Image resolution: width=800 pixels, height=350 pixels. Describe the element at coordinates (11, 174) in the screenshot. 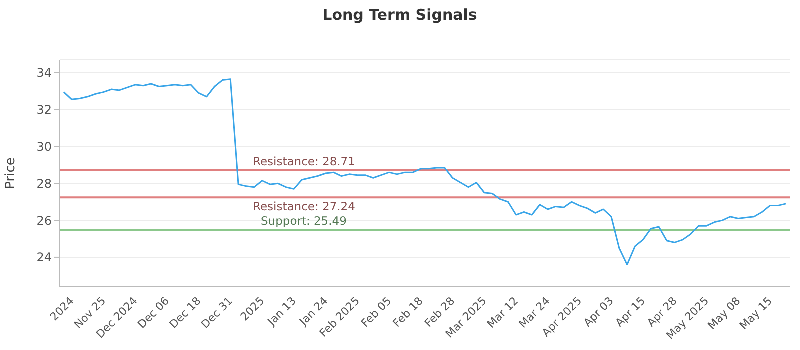

I see `y-axis-title: Price` at that location.